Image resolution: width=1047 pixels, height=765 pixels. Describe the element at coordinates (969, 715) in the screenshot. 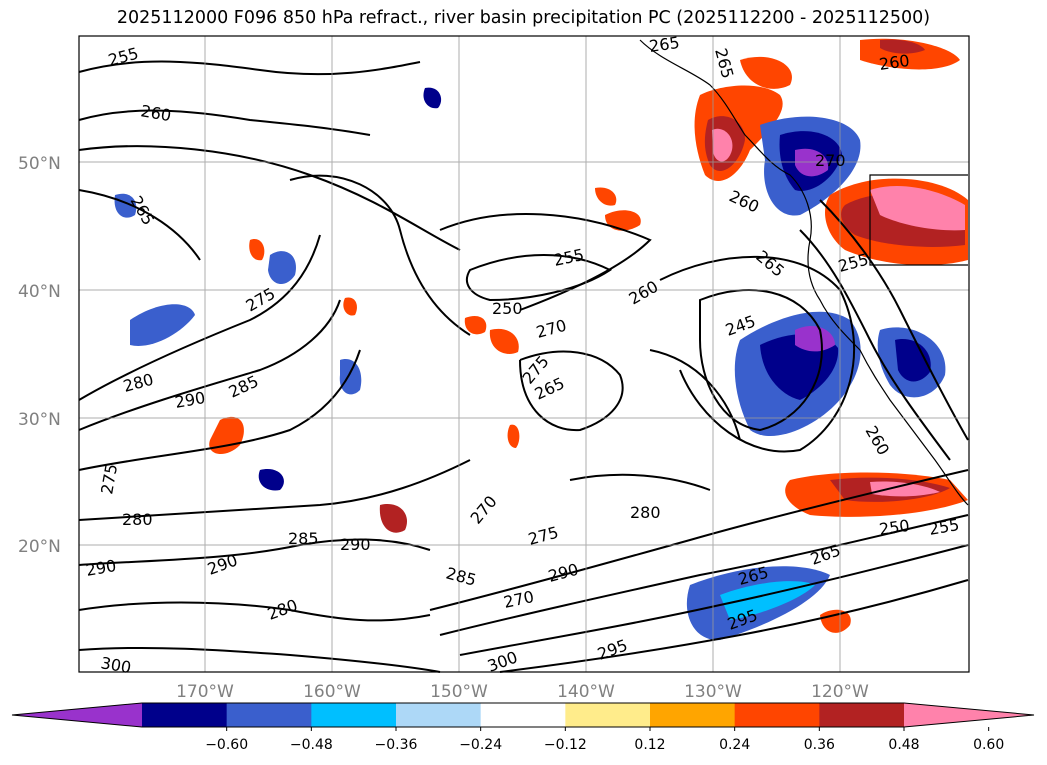

I see `colorbar-extend-high` at that location.